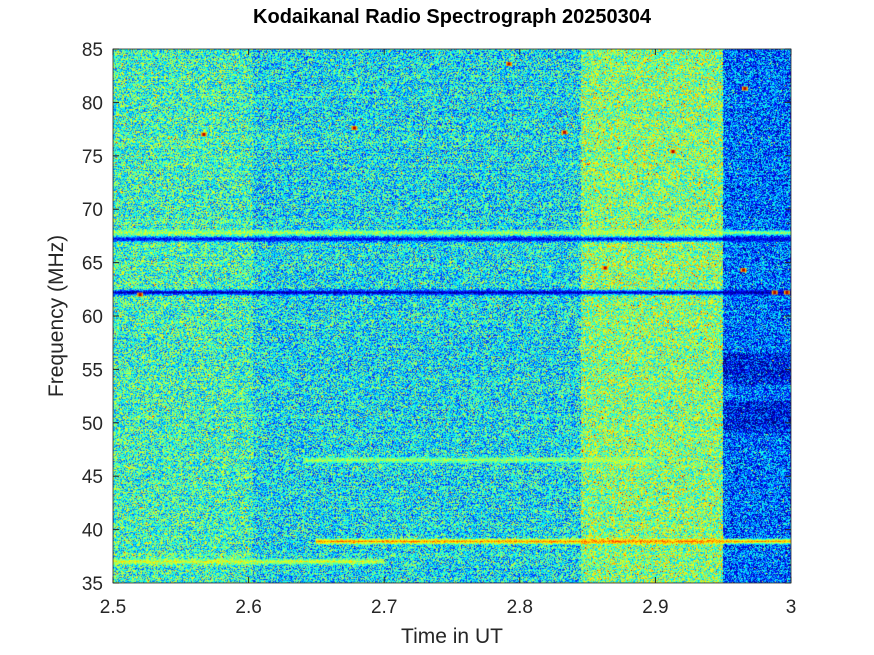  I want to click on y-tick-label: 85, so click(92, 50).